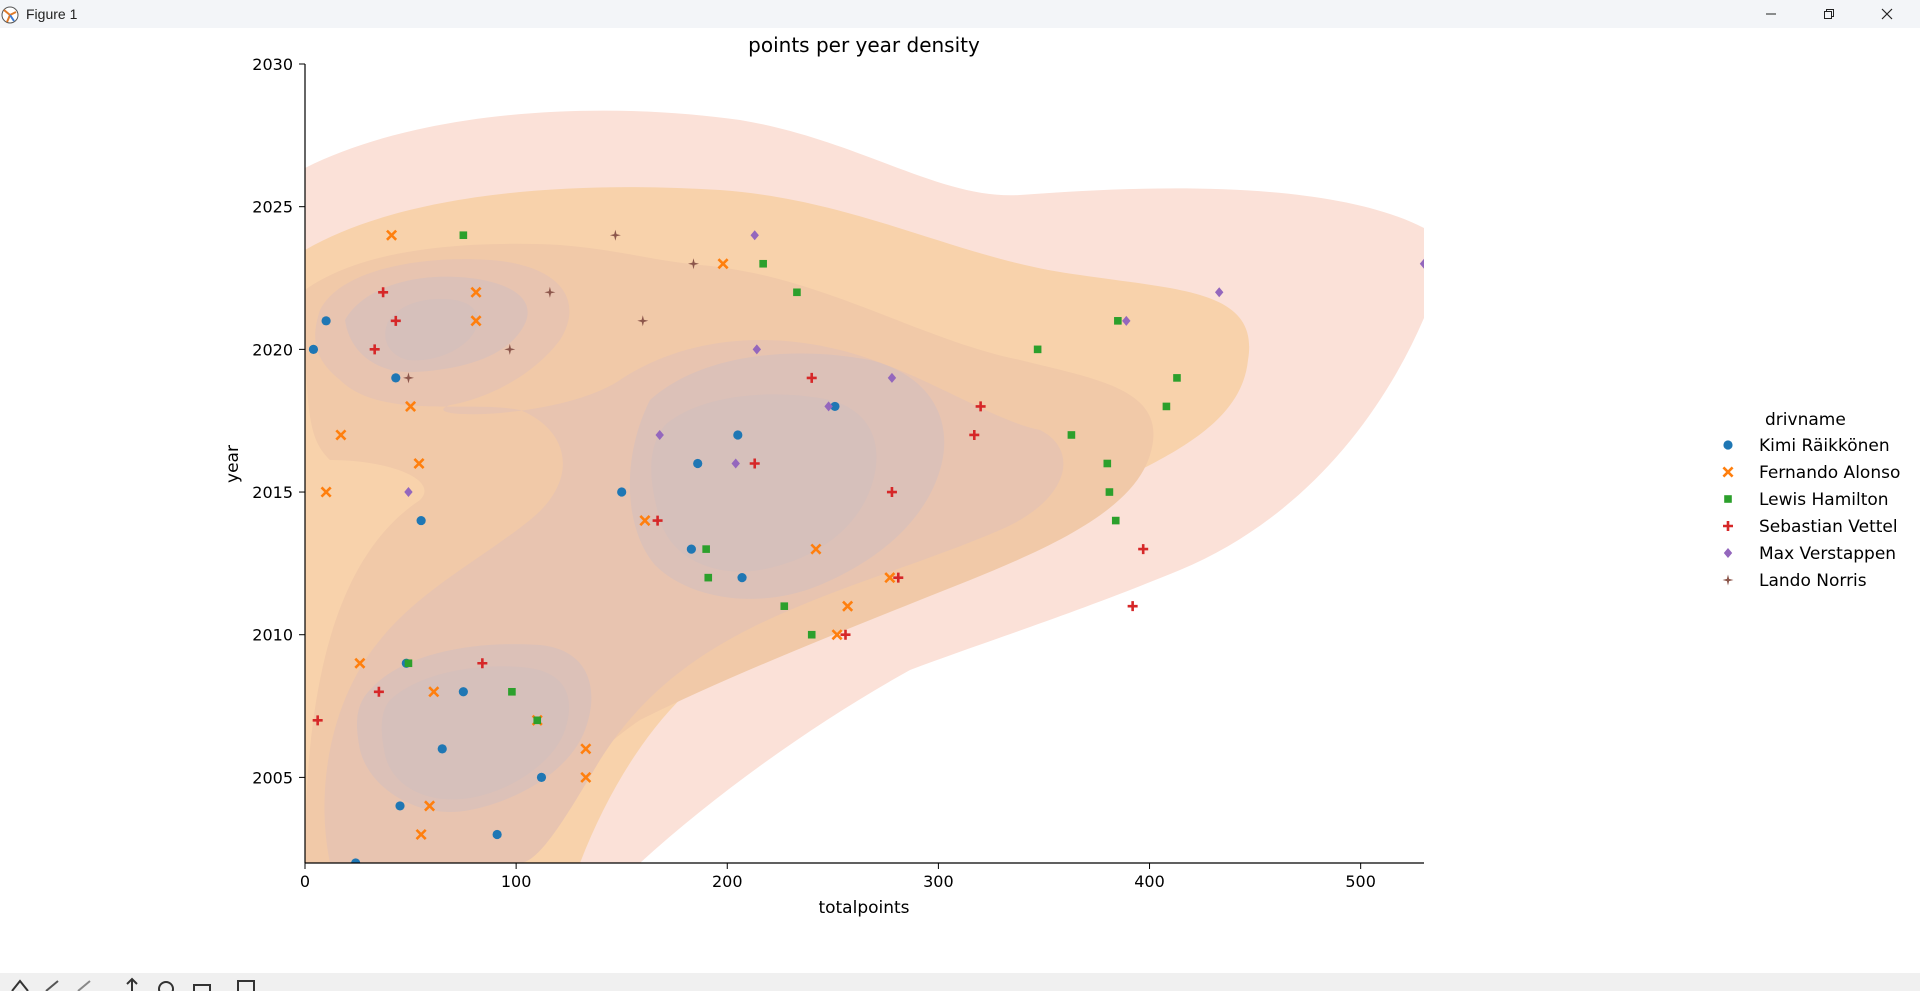  Describe the element at coordinates (52, 14) in the screenshot. I see `window-title: Figure 1` at that location.